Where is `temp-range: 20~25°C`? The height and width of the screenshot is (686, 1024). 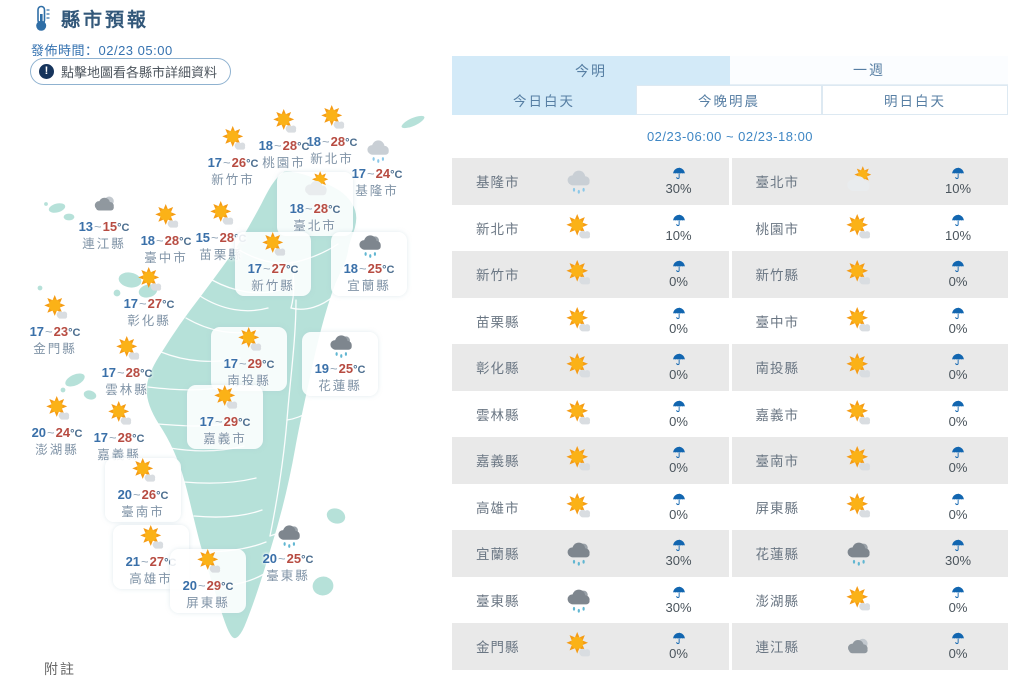 temp-range: 20~25°C is located at coordinates (288, 558).